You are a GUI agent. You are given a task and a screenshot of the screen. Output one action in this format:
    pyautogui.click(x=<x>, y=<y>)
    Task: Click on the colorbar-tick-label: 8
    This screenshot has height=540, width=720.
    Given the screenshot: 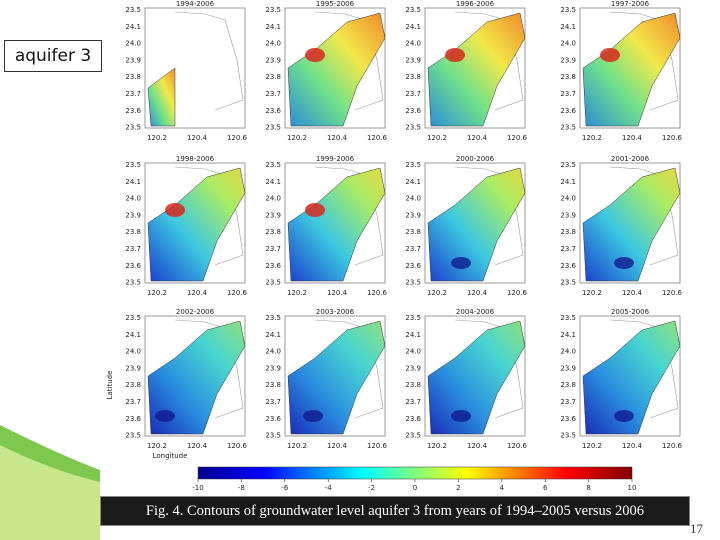 What is the action you would take?
    pyautogui.click(x=588, y=488)
    